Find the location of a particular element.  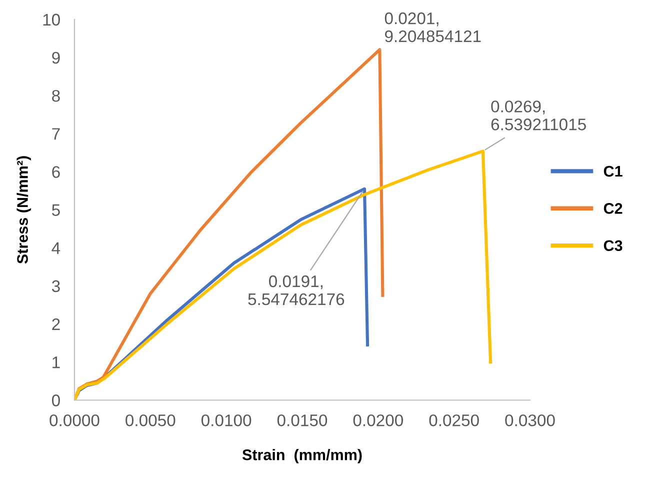

legend-label: C3 is located at coordinates (613, 246).